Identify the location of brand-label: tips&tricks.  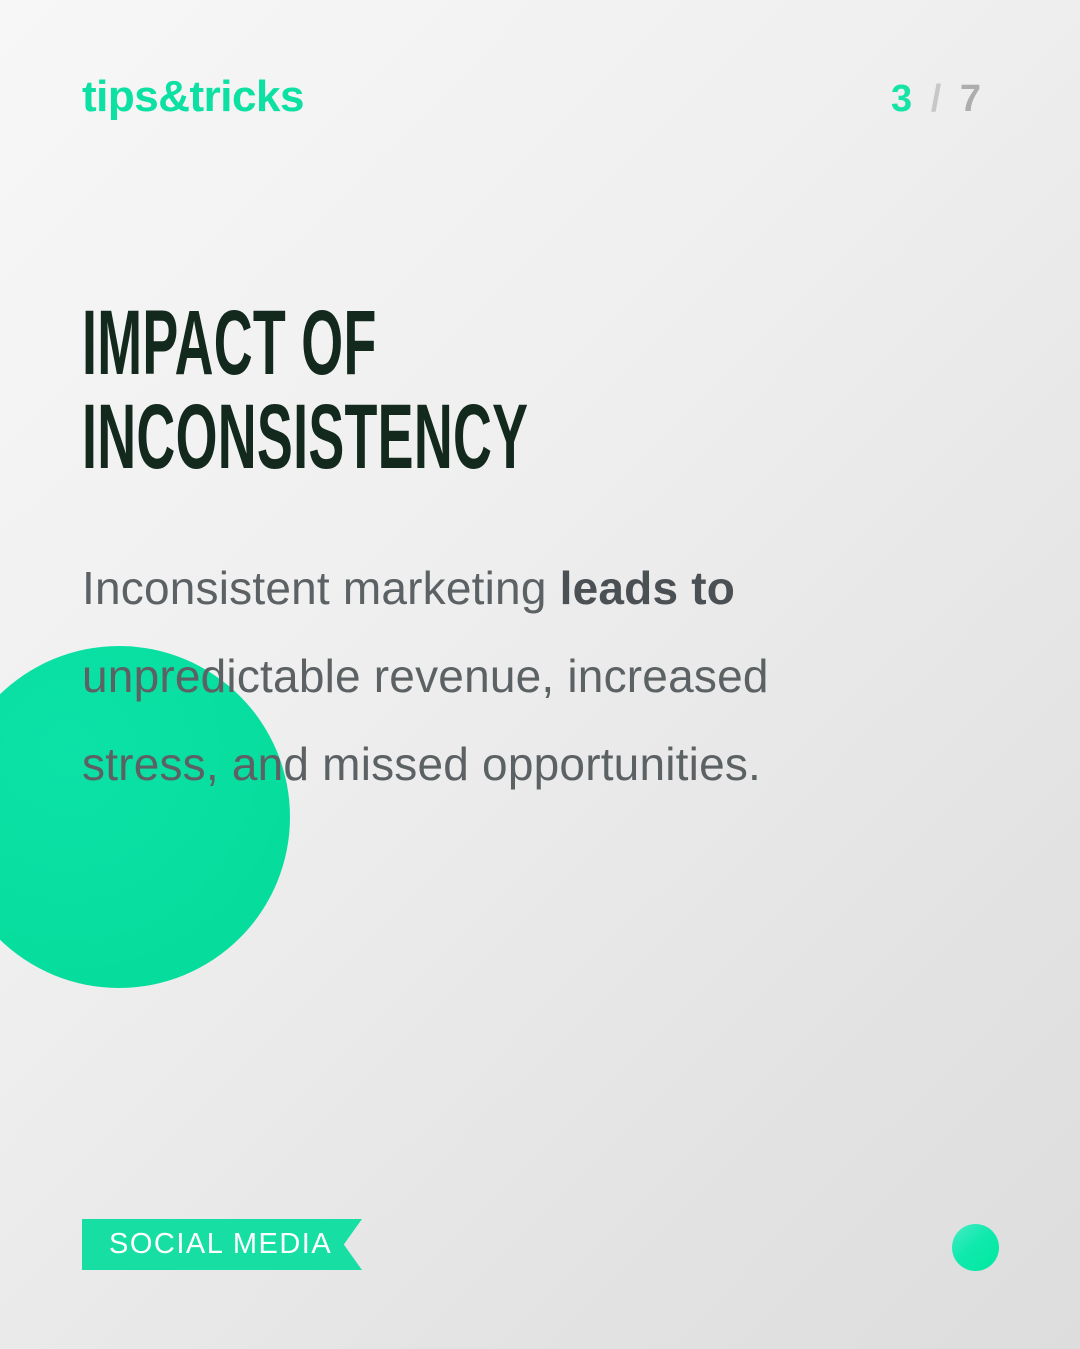
(193, 96).